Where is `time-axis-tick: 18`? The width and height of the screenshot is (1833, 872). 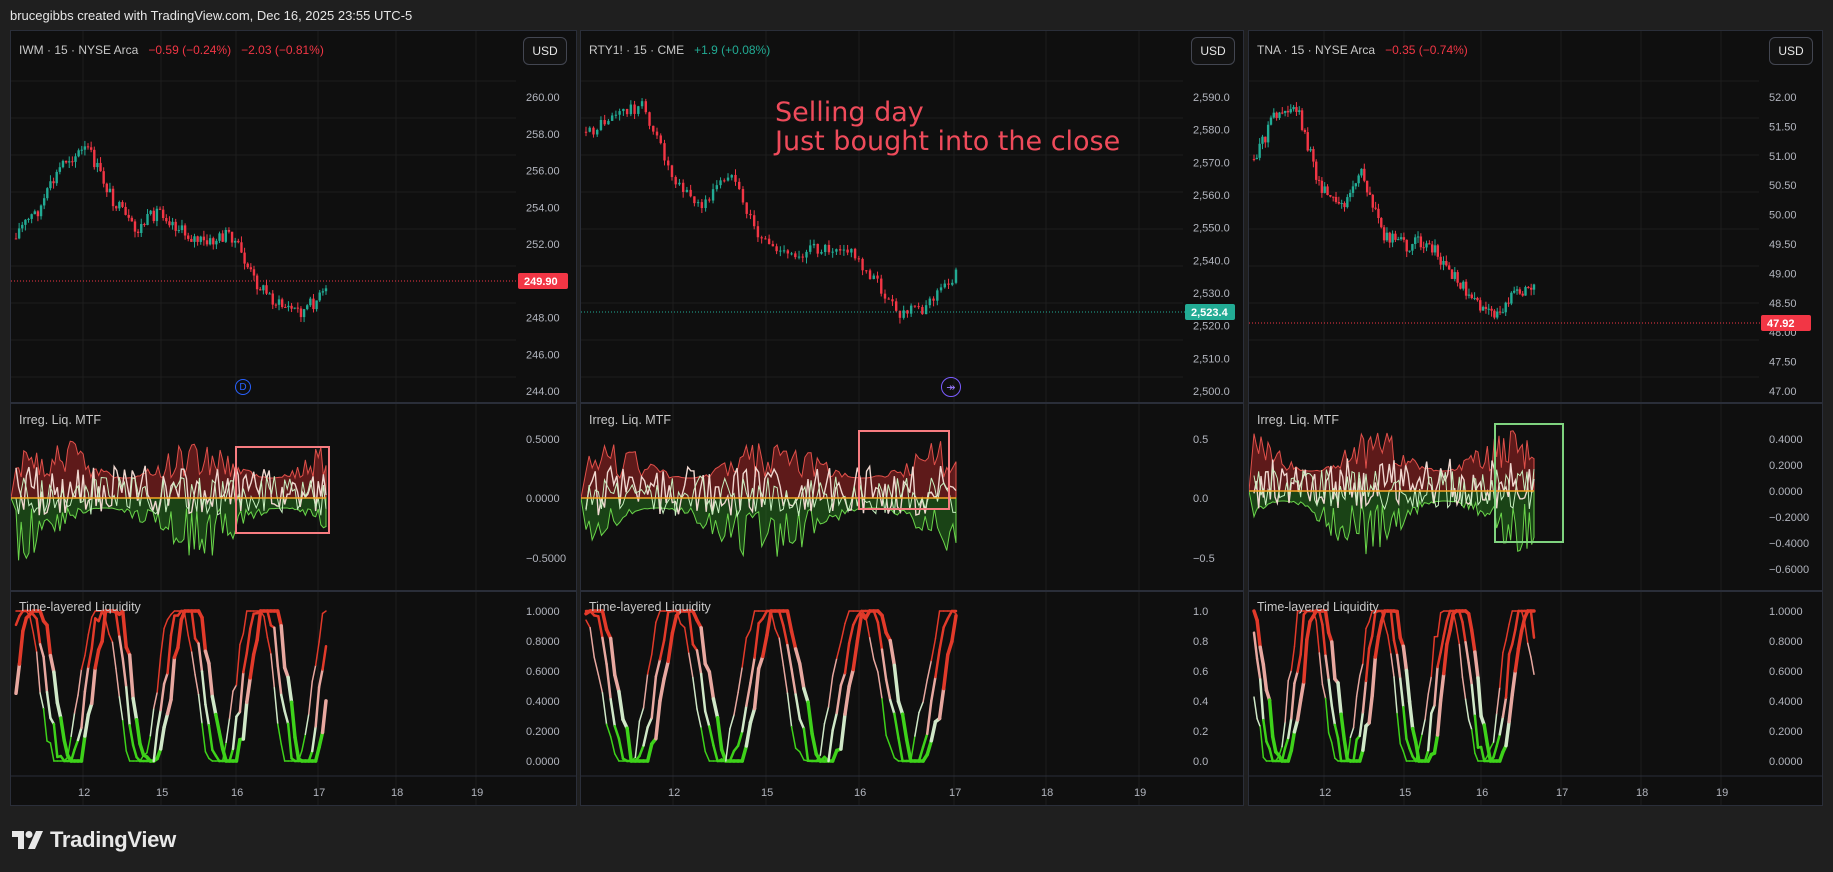 time-axis-tick: 18 is located at coordinates (397, 793).